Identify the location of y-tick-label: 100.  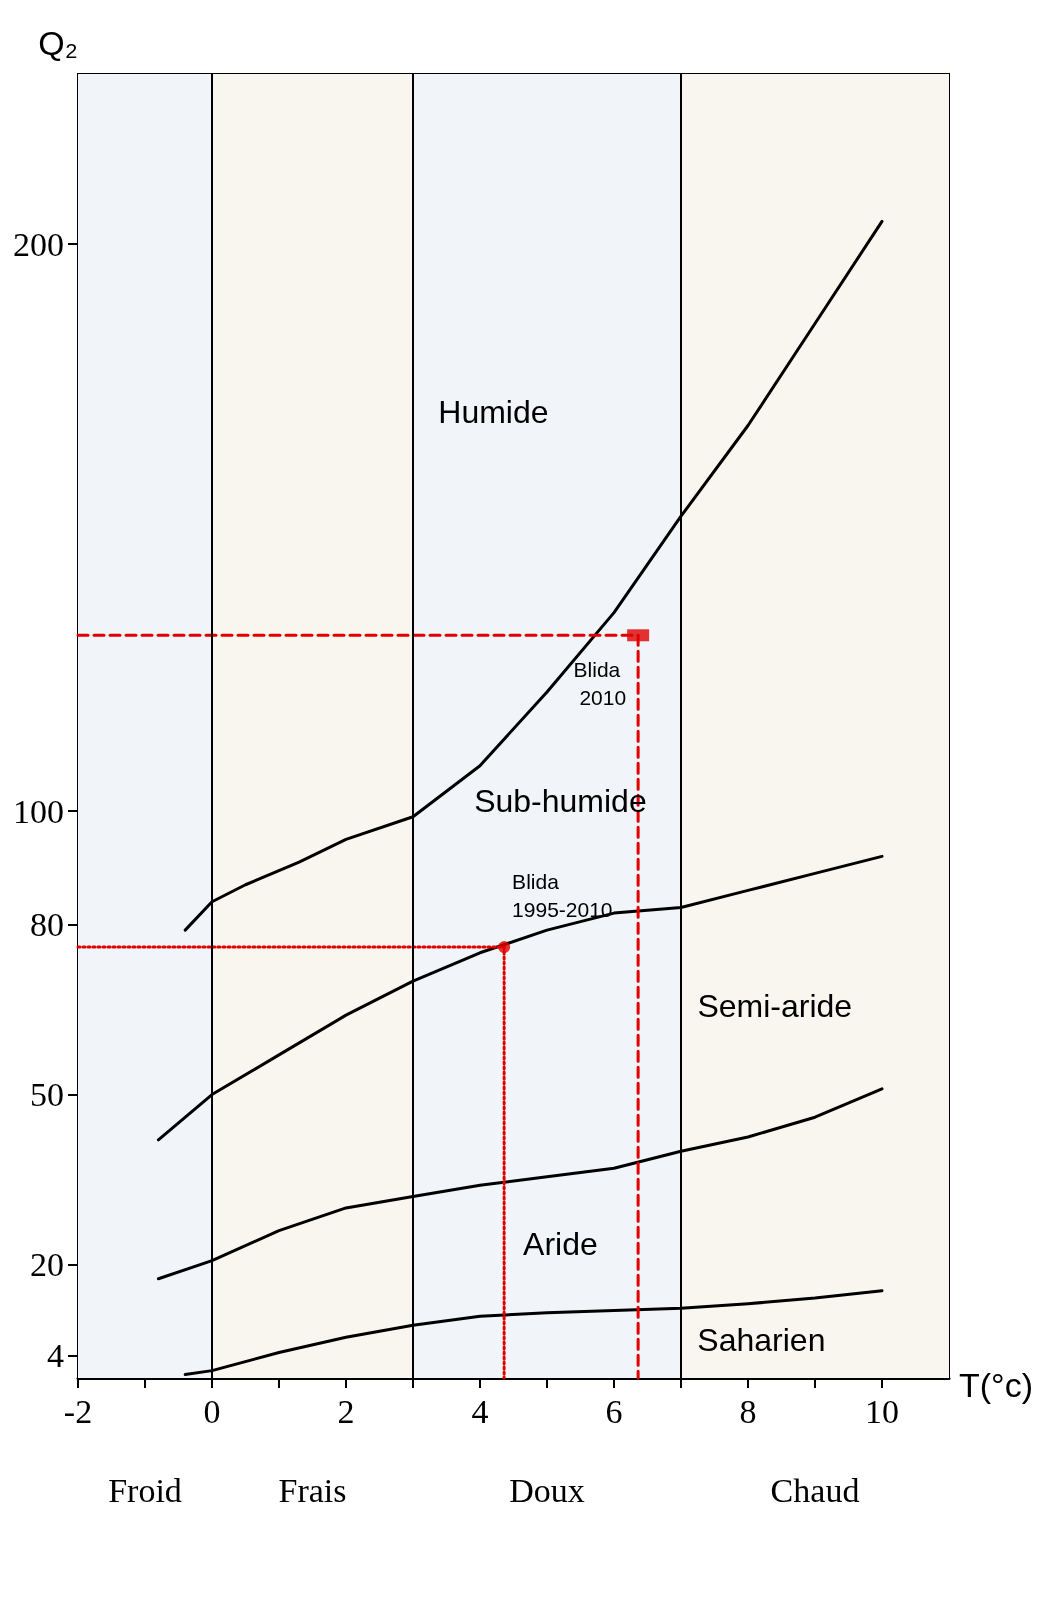
(38, 811).